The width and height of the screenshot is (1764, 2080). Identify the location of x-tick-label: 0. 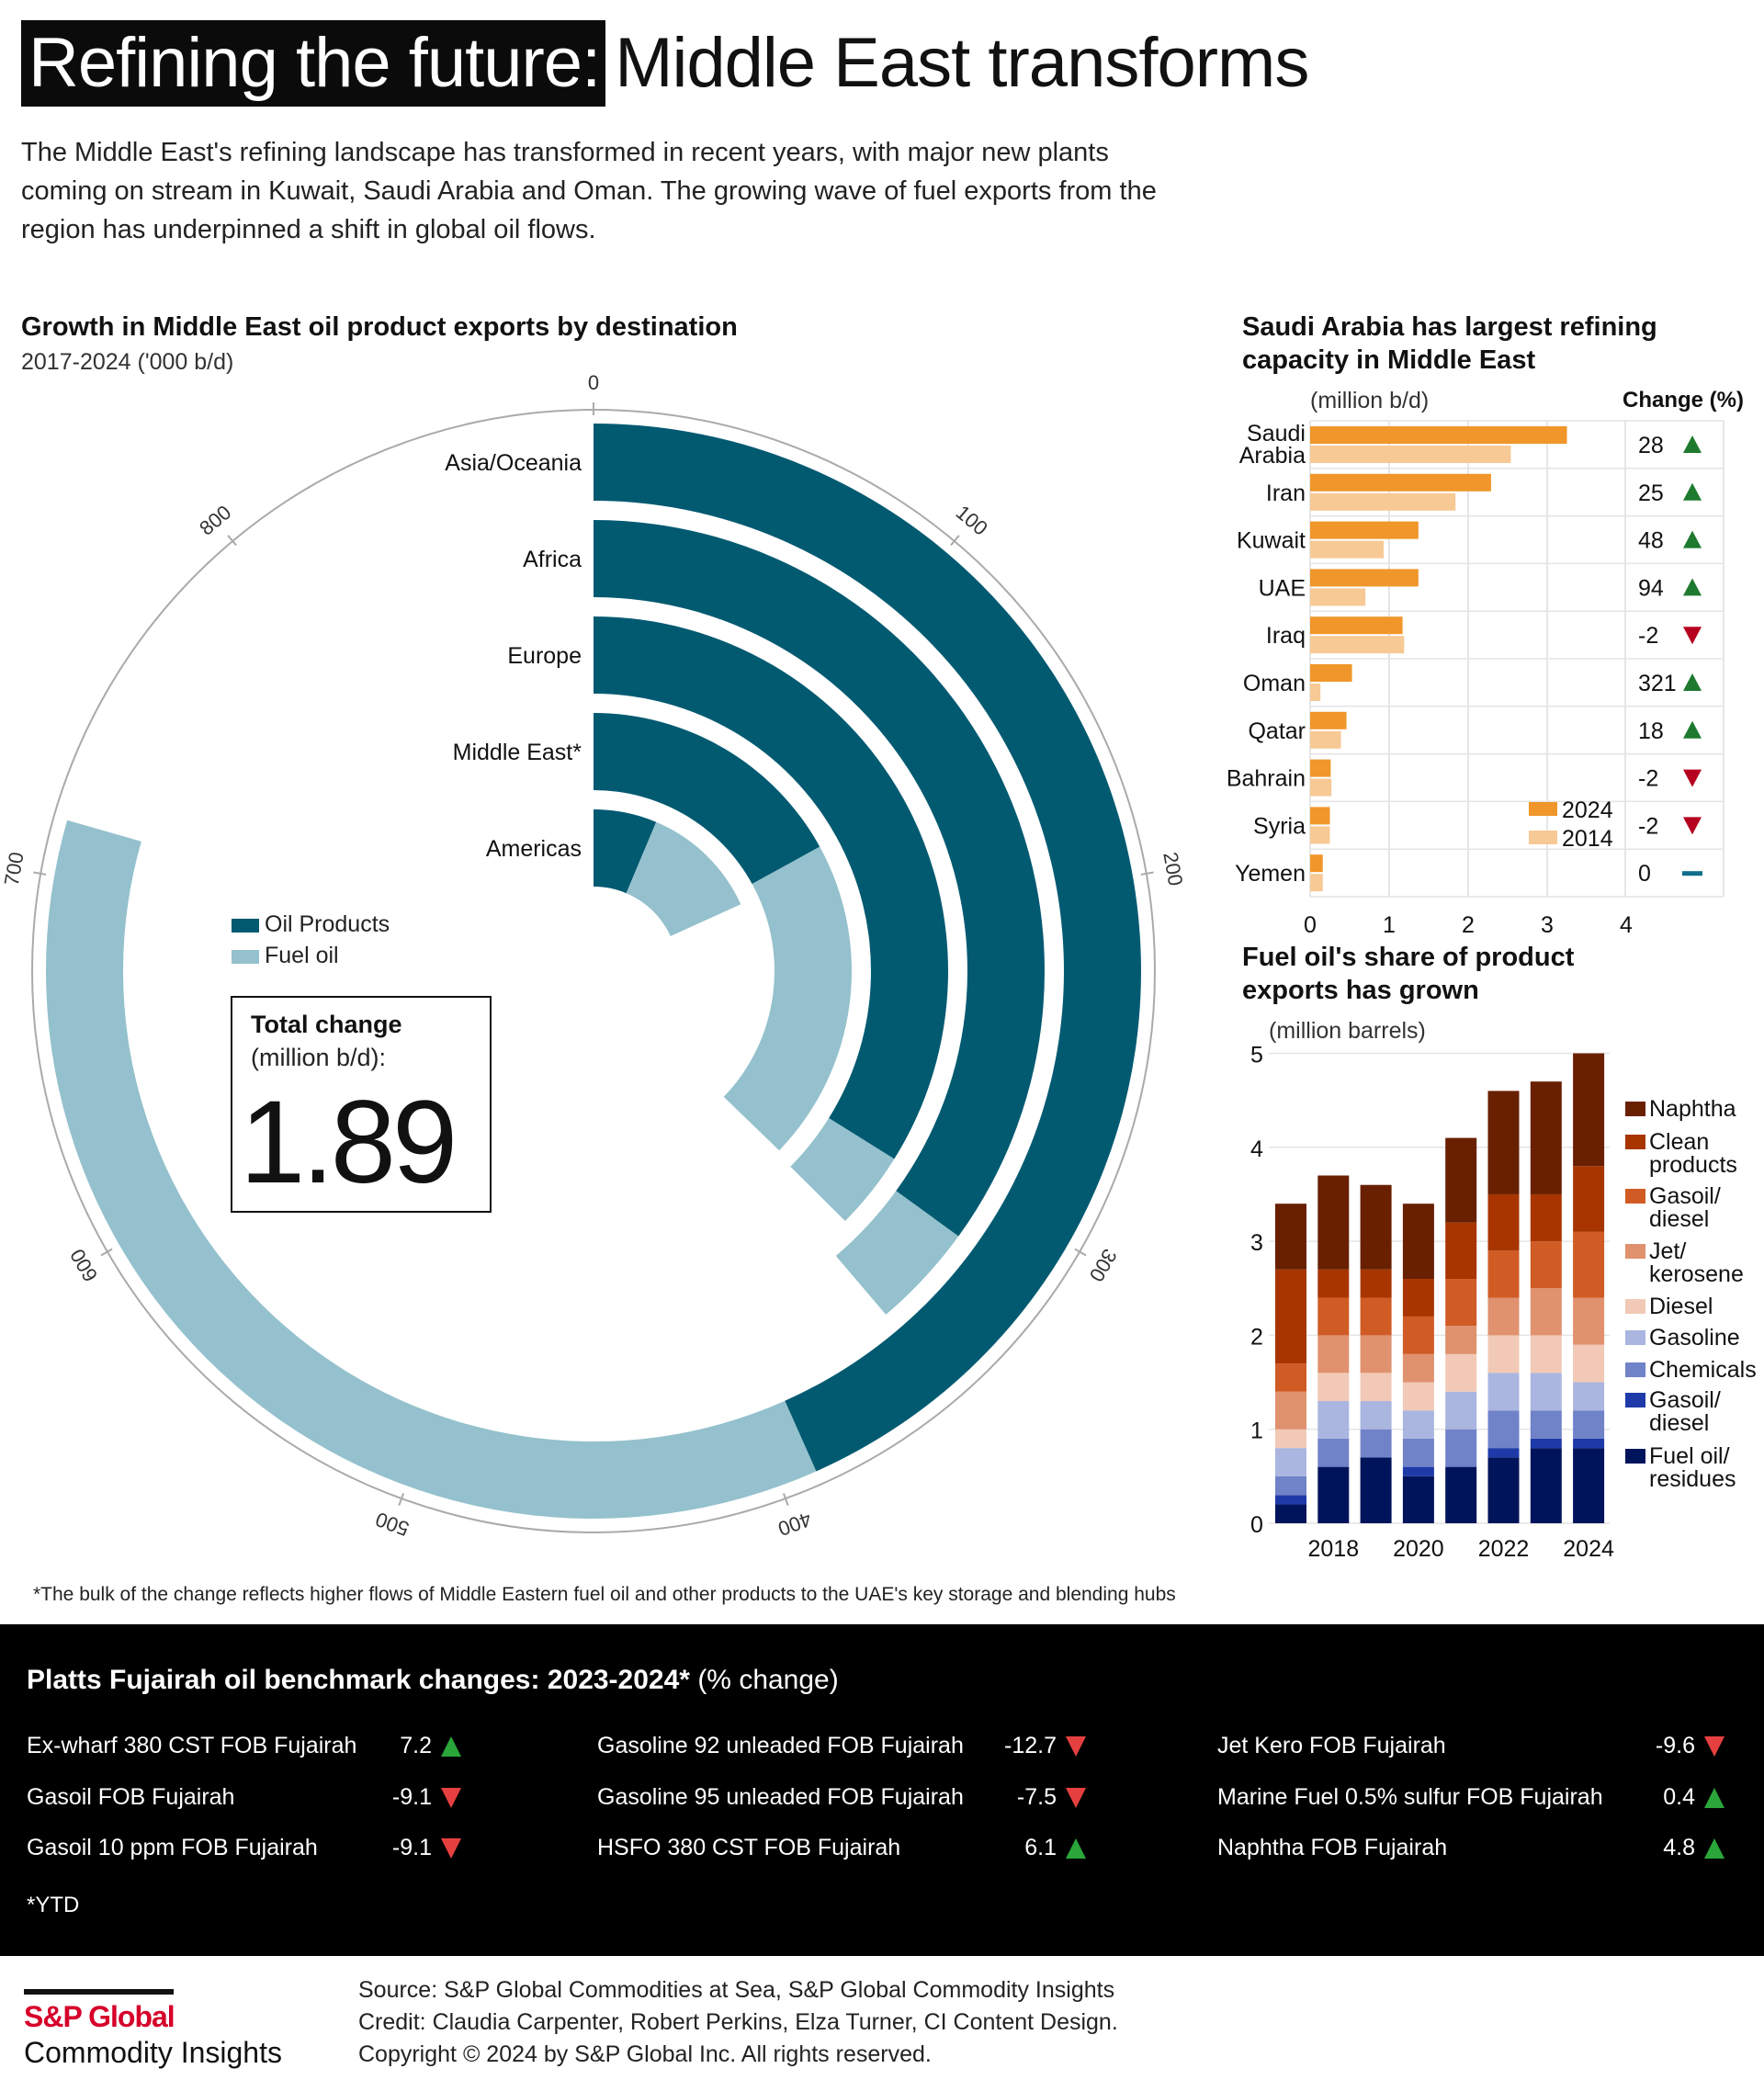
(1310, 925).